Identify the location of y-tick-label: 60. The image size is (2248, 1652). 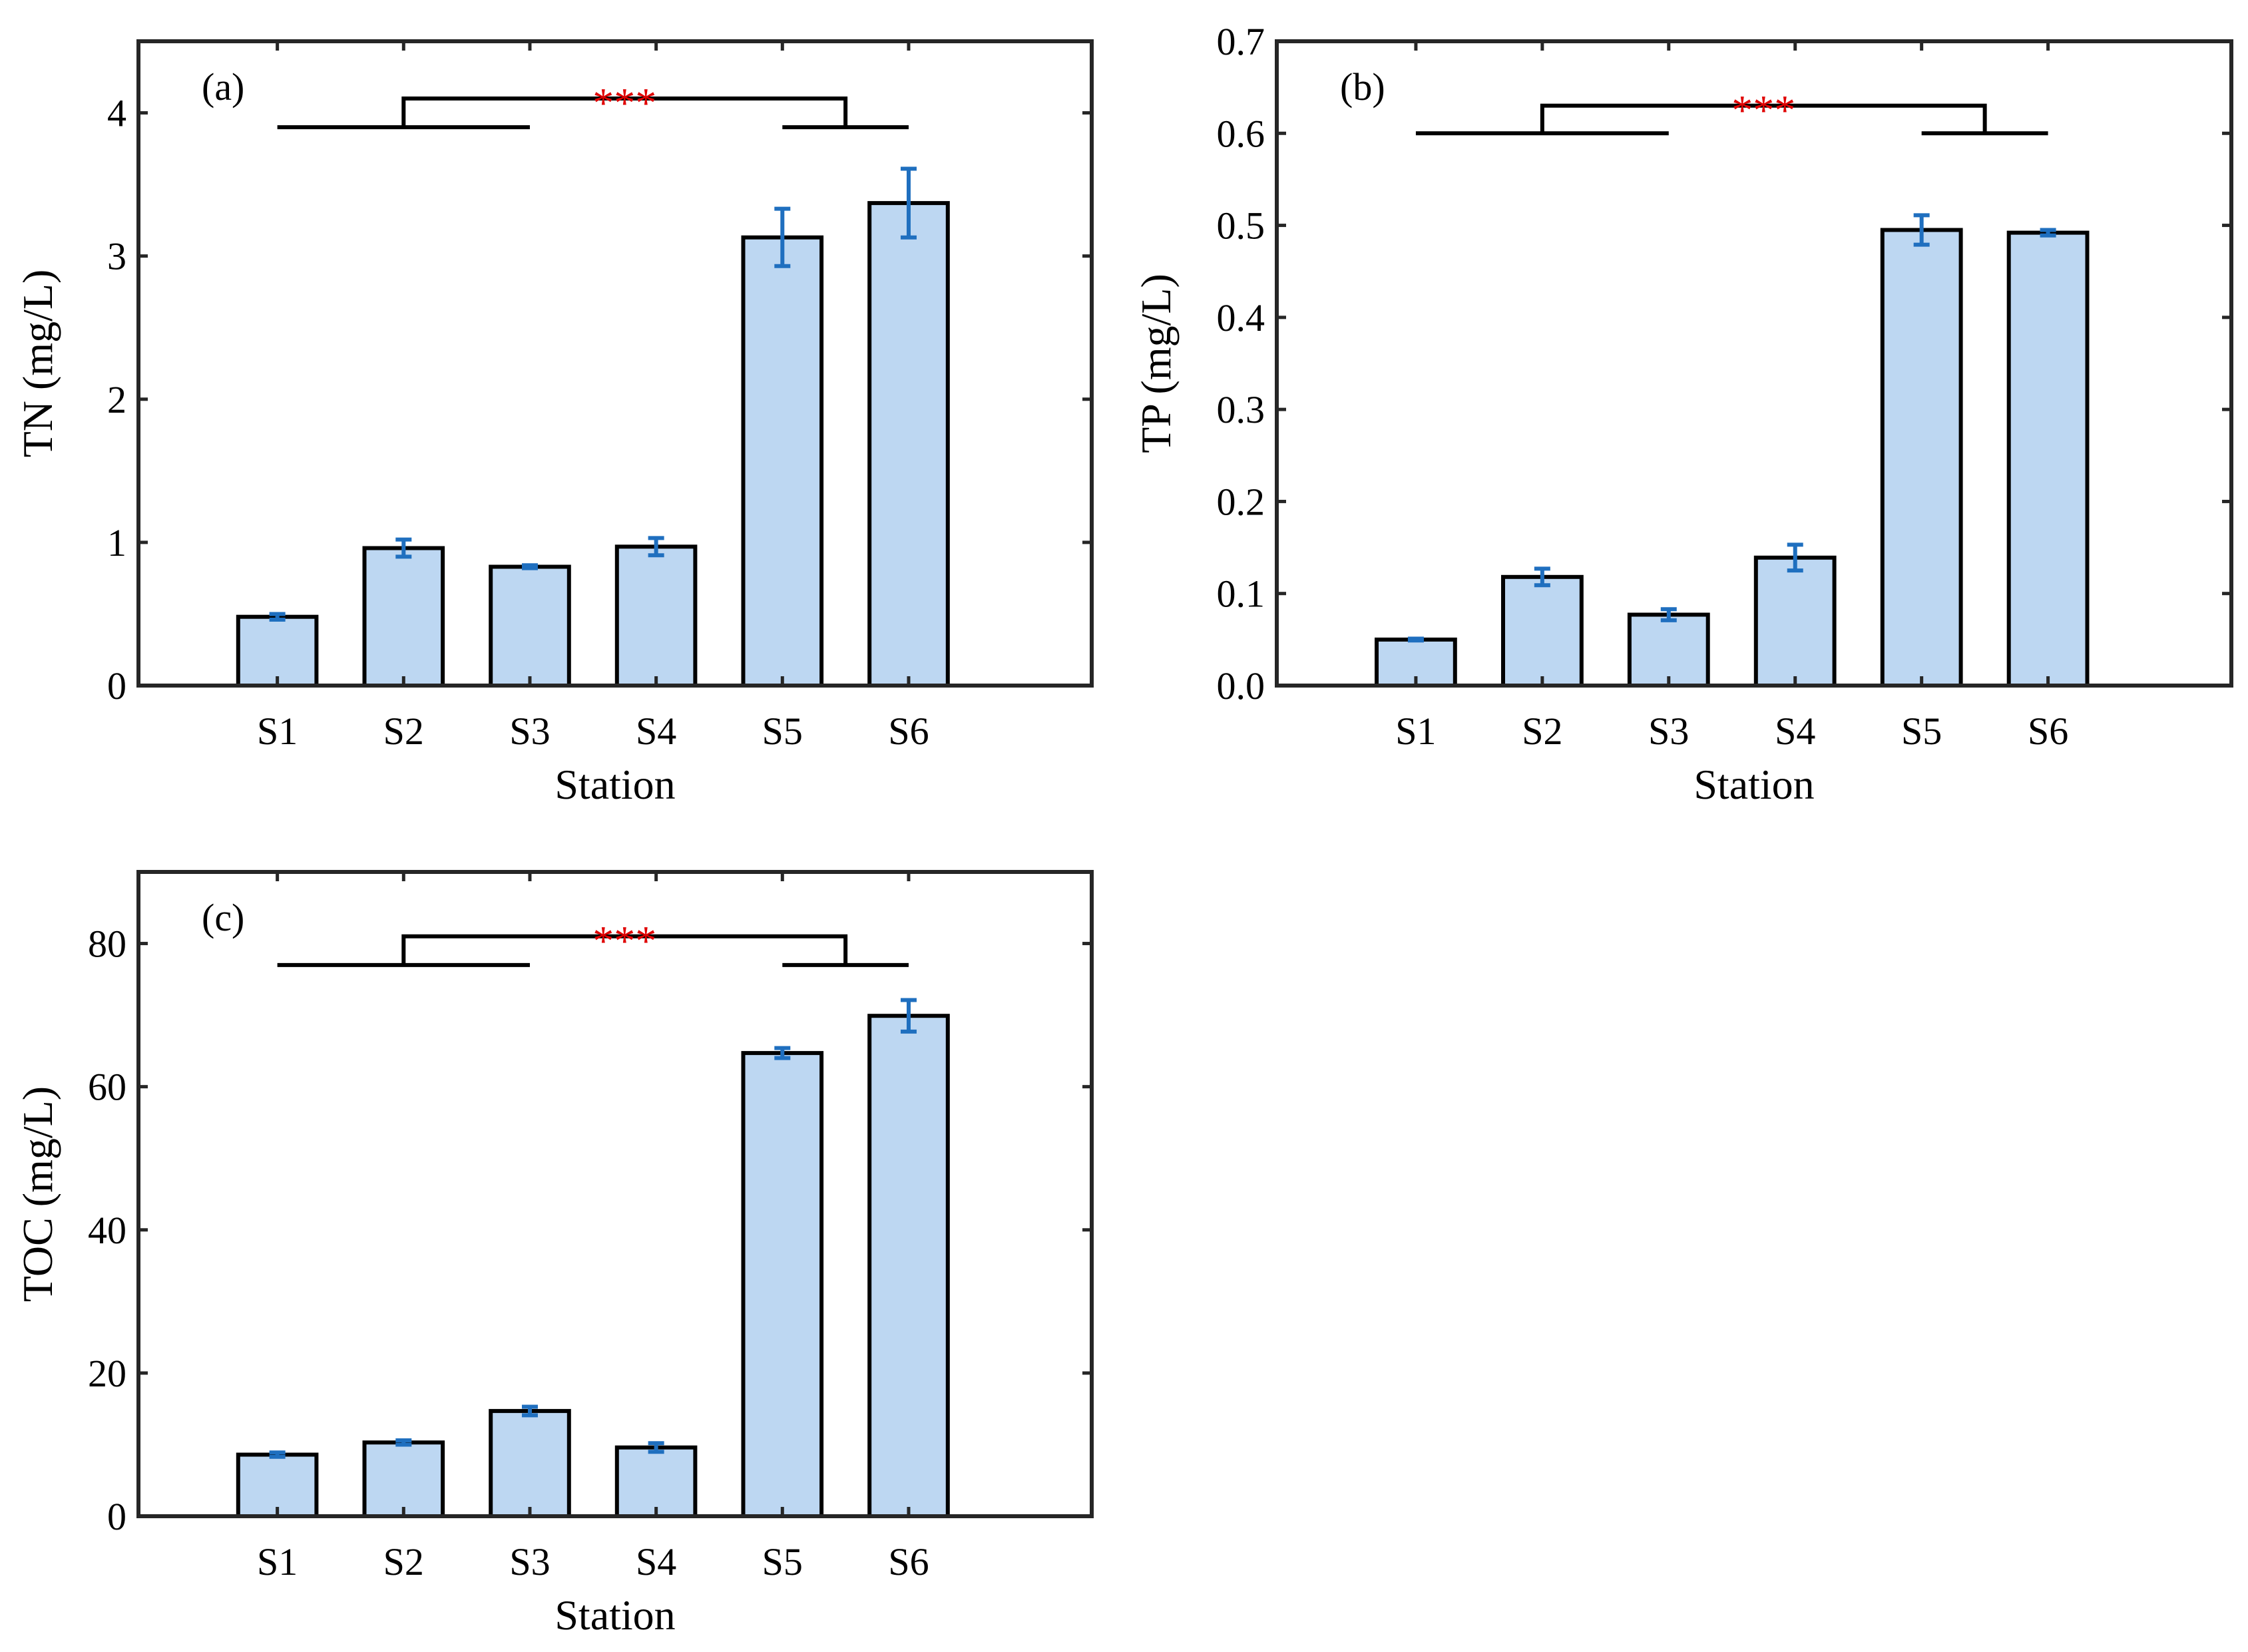
(107, 1087).